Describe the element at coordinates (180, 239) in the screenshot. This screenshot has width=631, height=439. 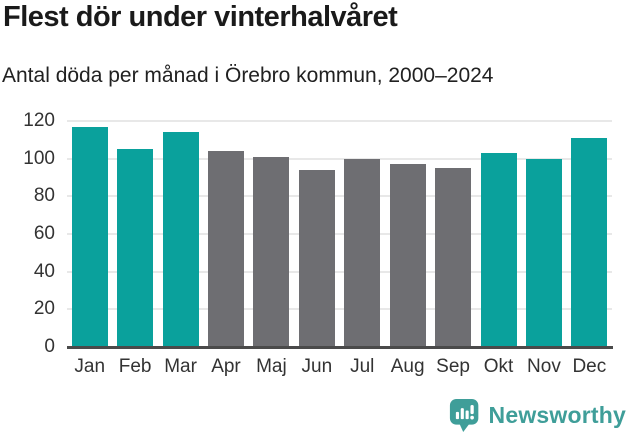
I see `bar-mar` at that location.